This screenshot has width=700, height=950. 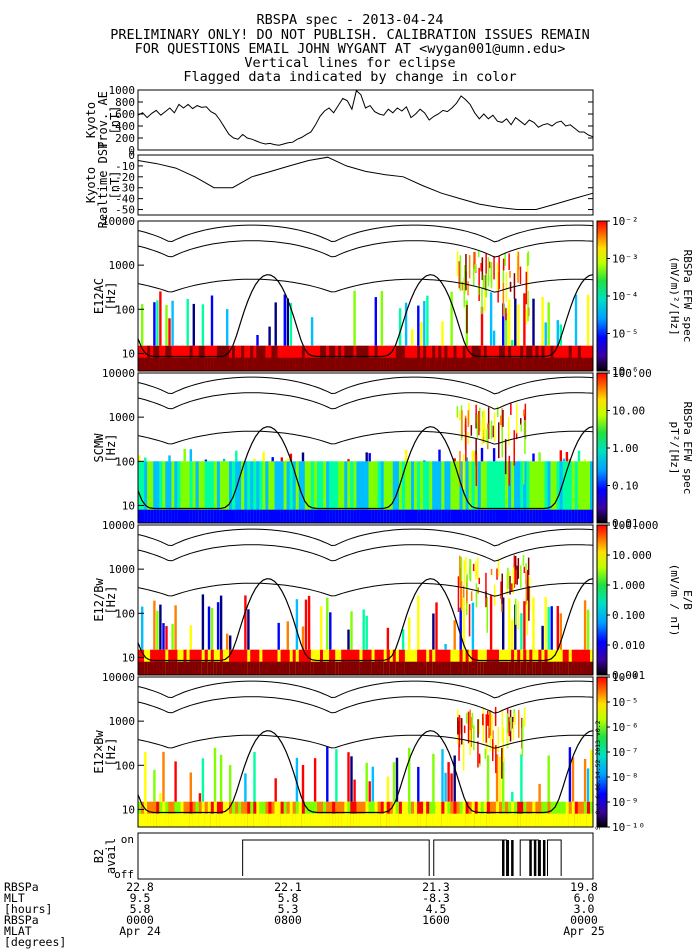 I want to click on kyoto-dst-ytick-label: 0, so click(x=131, y=155).